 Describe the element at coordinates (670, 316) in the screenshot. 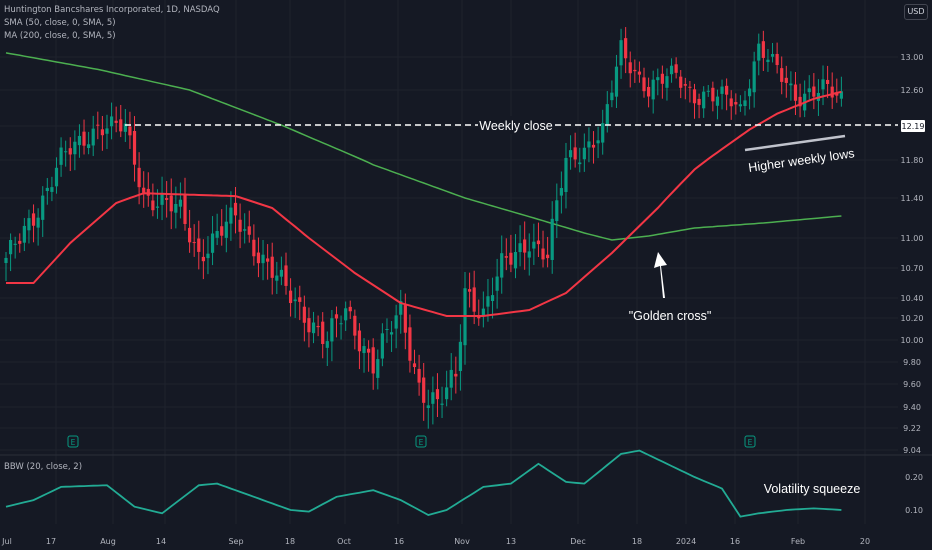

I see `golden-cross-label: "Golden cross"` at that location.